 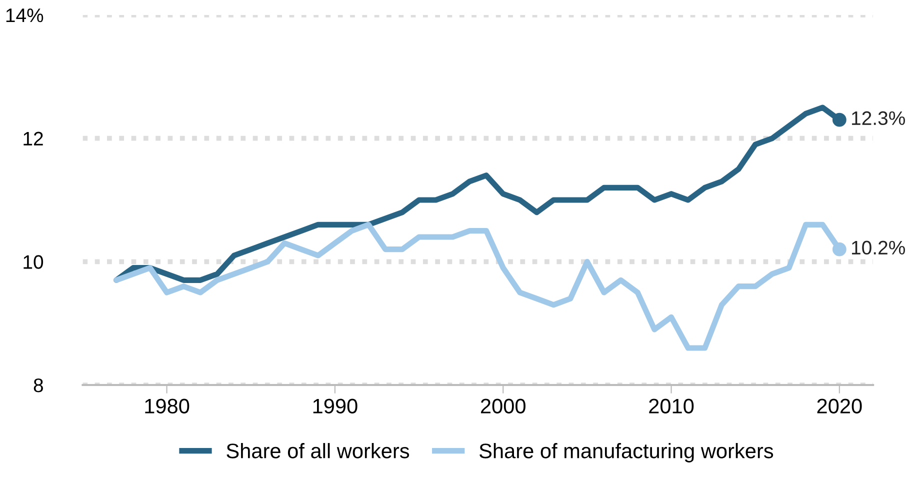 I want to click on legend-label: Share of all workers, so click(x=318, y=450).